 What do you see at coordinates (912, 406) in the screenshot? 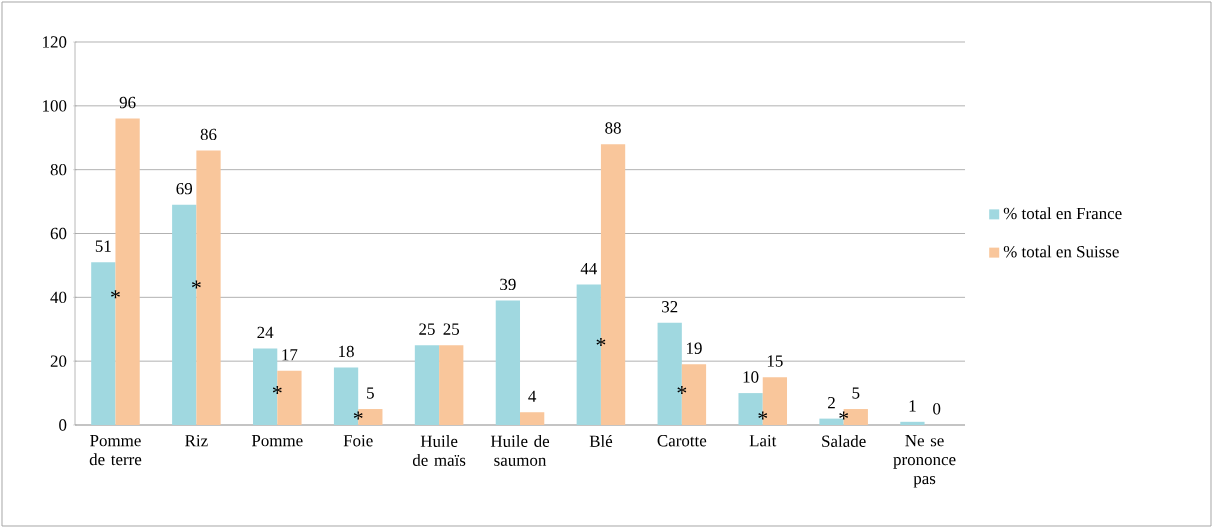
I see `data-label: 1` at bounding box center [912, 406].